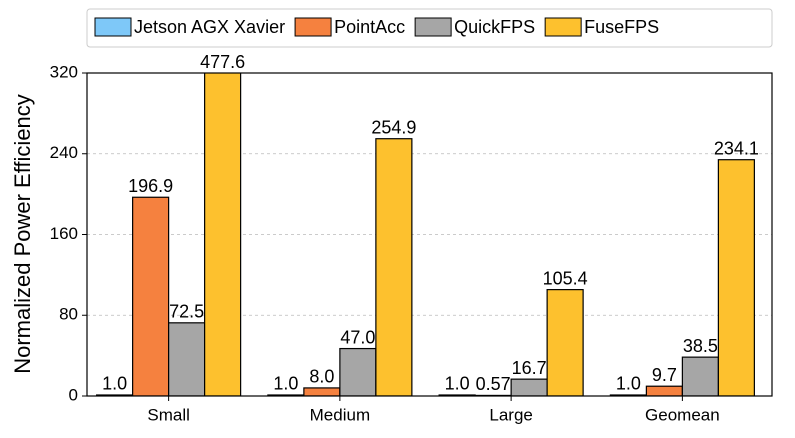 The image size is (795, 438). What do you see at coordinates (222, 62) in the screenshot?
I see `value-label: 477.6` at bounding box center [222, 62].